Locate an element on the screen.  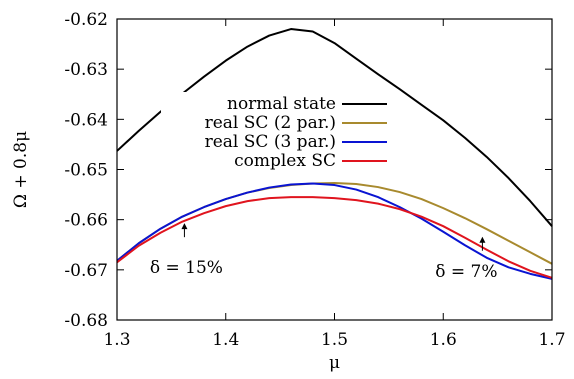
x-tick-label: 1.3 is located at coordinates (116, 340).